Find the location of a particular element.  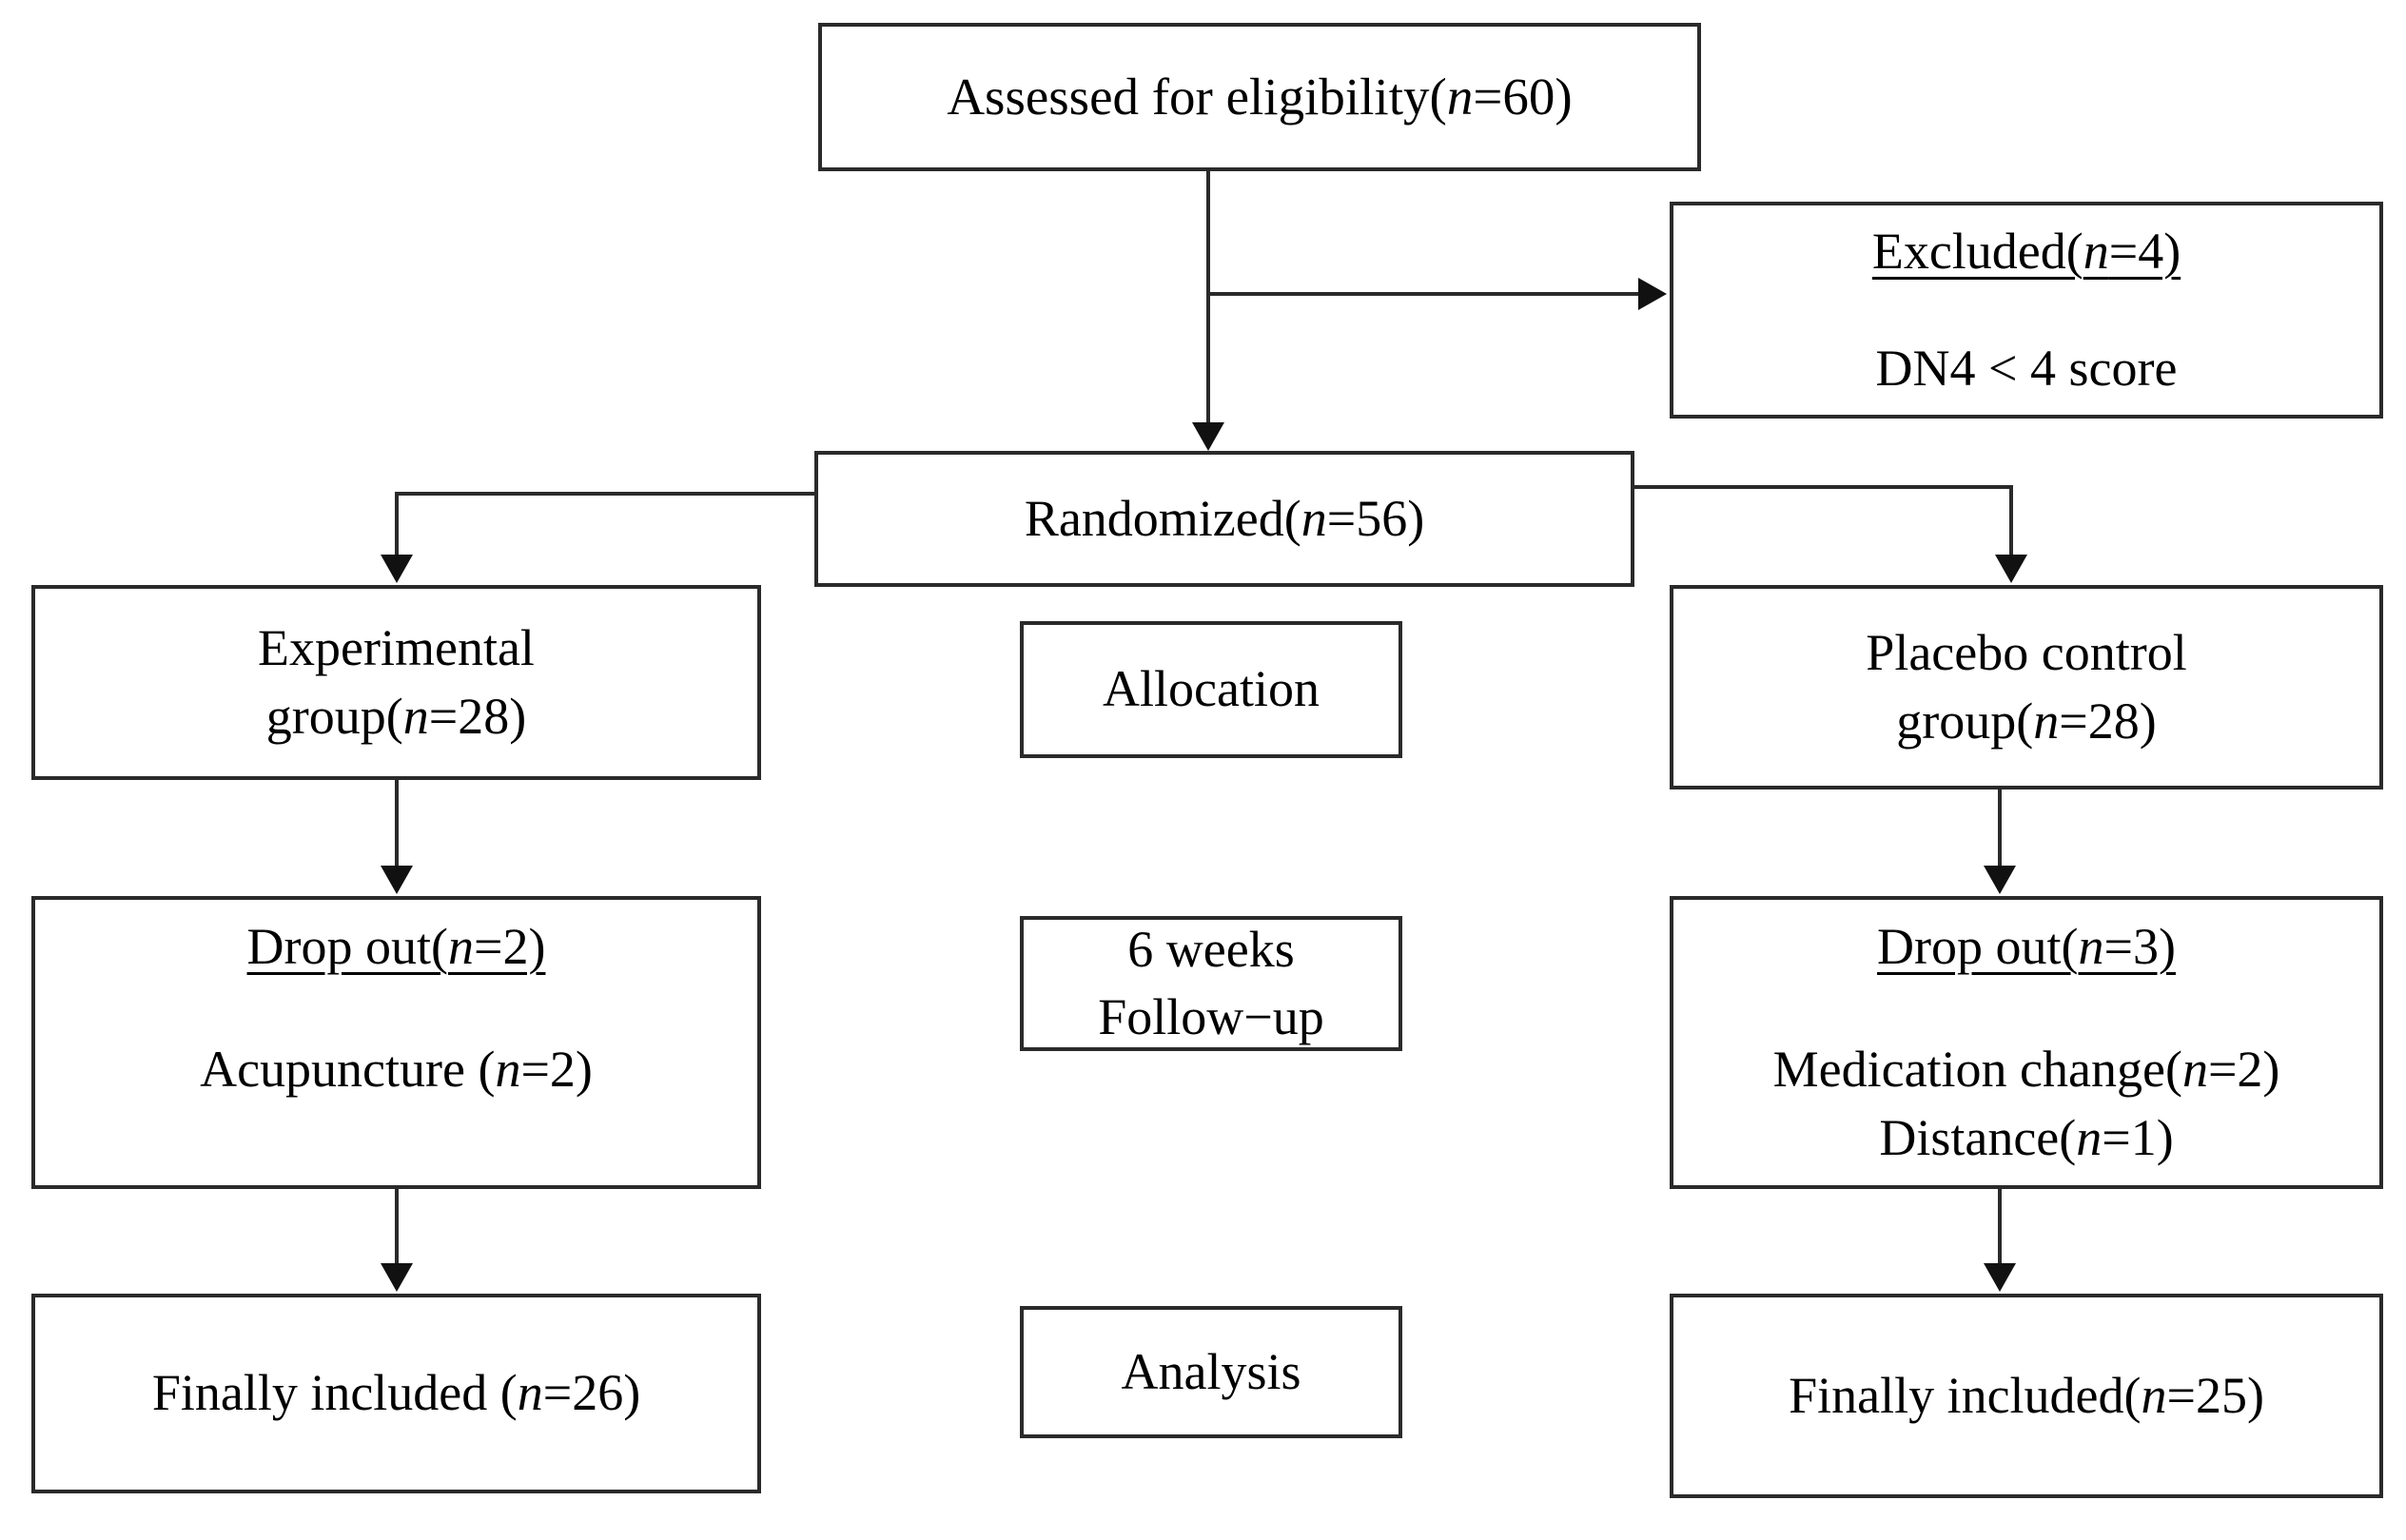

arrowhead-dropout-to-final-left is located at coordinates (397, 1278).